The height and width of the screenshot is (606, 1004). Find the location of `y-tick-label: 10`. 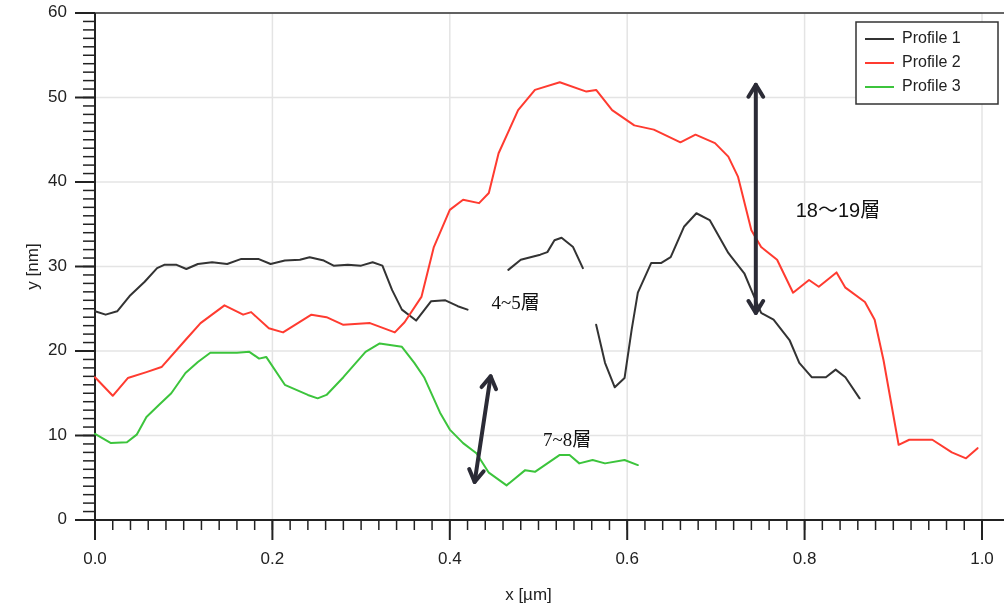

y-tick-label: 10 is located at coordinates (57, 434).